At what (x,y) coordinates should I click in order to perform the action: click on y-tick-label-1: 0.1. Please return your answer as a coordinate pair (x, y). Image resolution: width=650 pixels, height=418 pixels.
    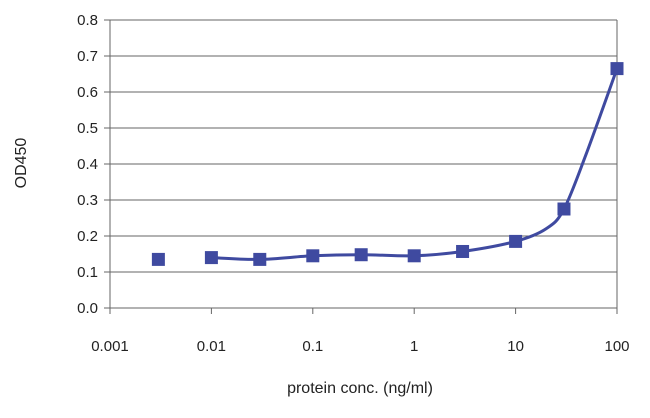
    Looking at the image, I should click on (87, 272).